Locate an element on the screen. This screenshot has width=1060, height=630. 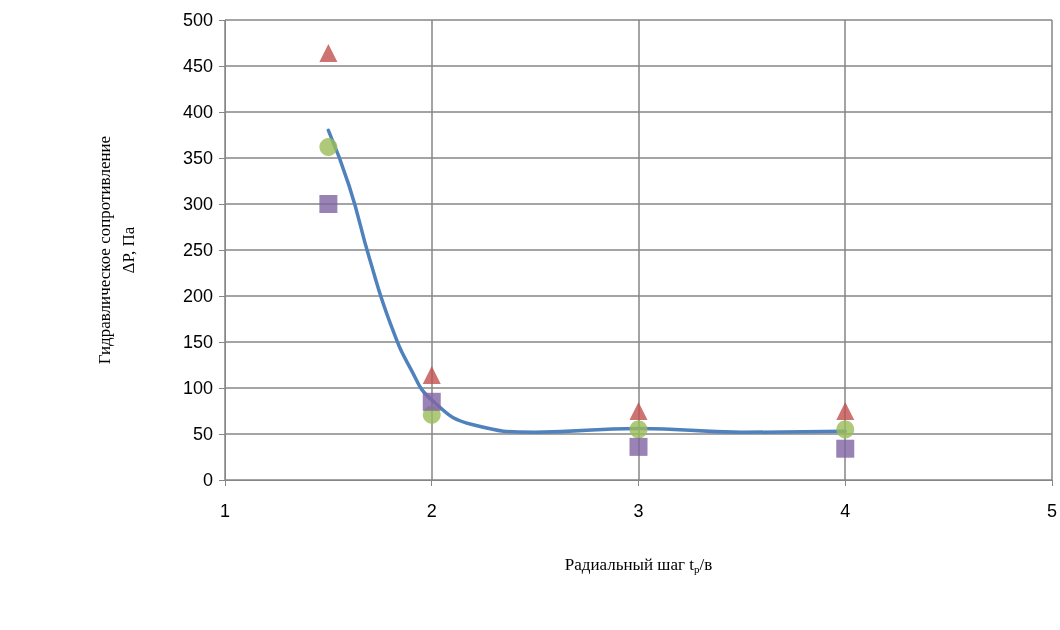
y-tick-label: 150 is located at coordinates (197, 342).